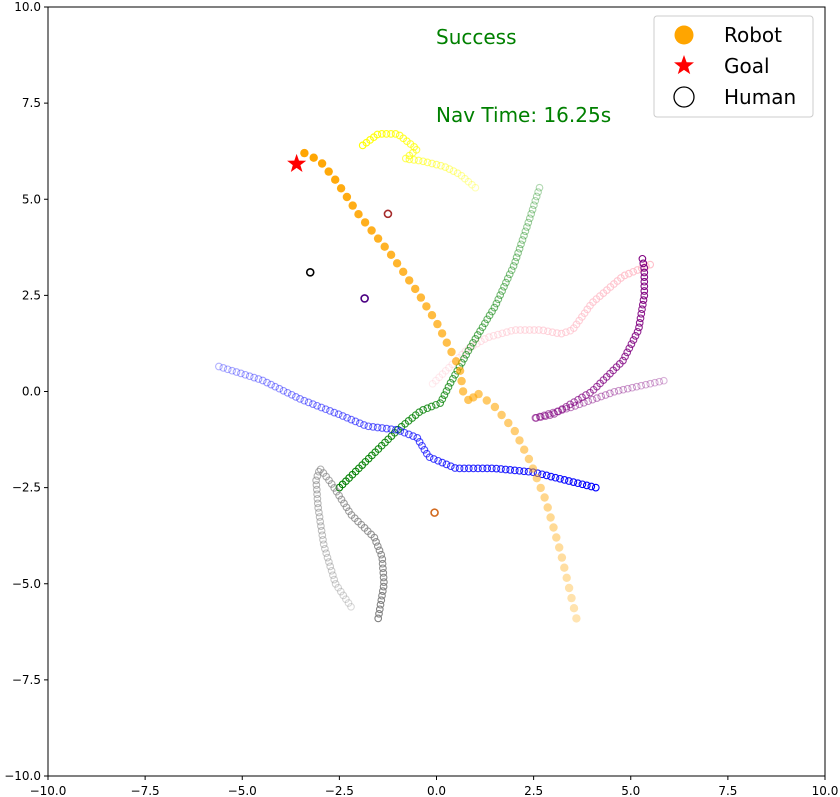 Image resolution: width=840 pixels, height=797 pixels. I want to click on y-tick-label: 10.0, so click(27, 7).